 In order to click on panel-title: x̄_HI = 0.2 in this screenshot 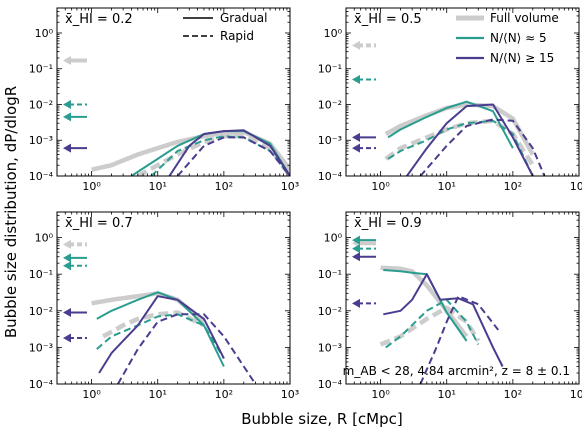, I will do `click(99, 19)`.